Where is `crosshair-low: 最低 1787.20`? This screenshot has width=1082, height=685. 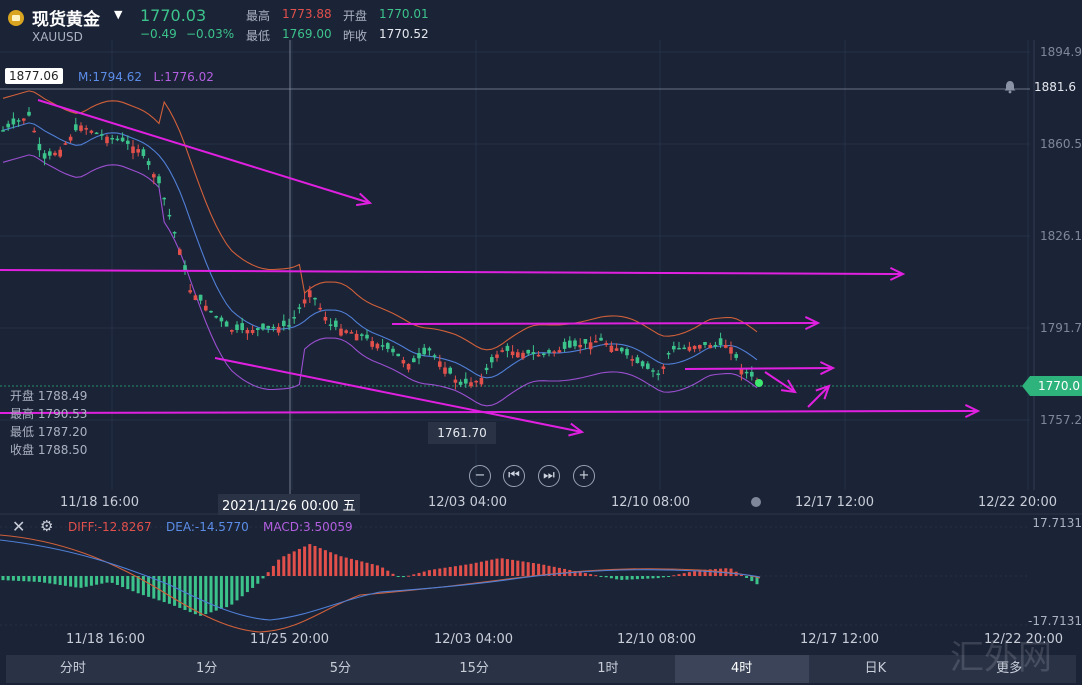 crosshair-low: 最低 1787.20 is located at coordinates (49, 432).